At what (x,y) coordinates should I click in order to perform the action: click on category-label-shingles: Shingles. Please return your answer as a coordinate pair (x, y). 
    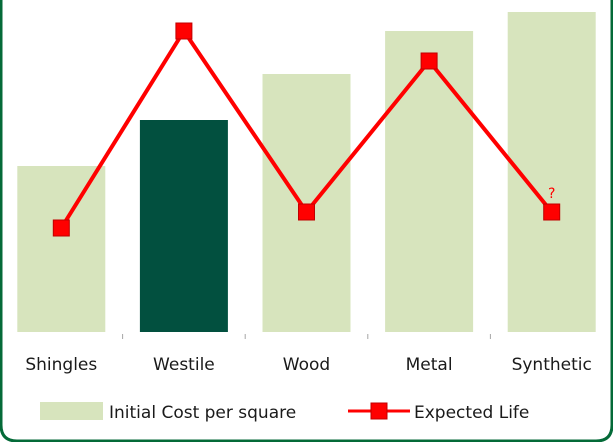
    Looking at the image, I should click on (61, 365).